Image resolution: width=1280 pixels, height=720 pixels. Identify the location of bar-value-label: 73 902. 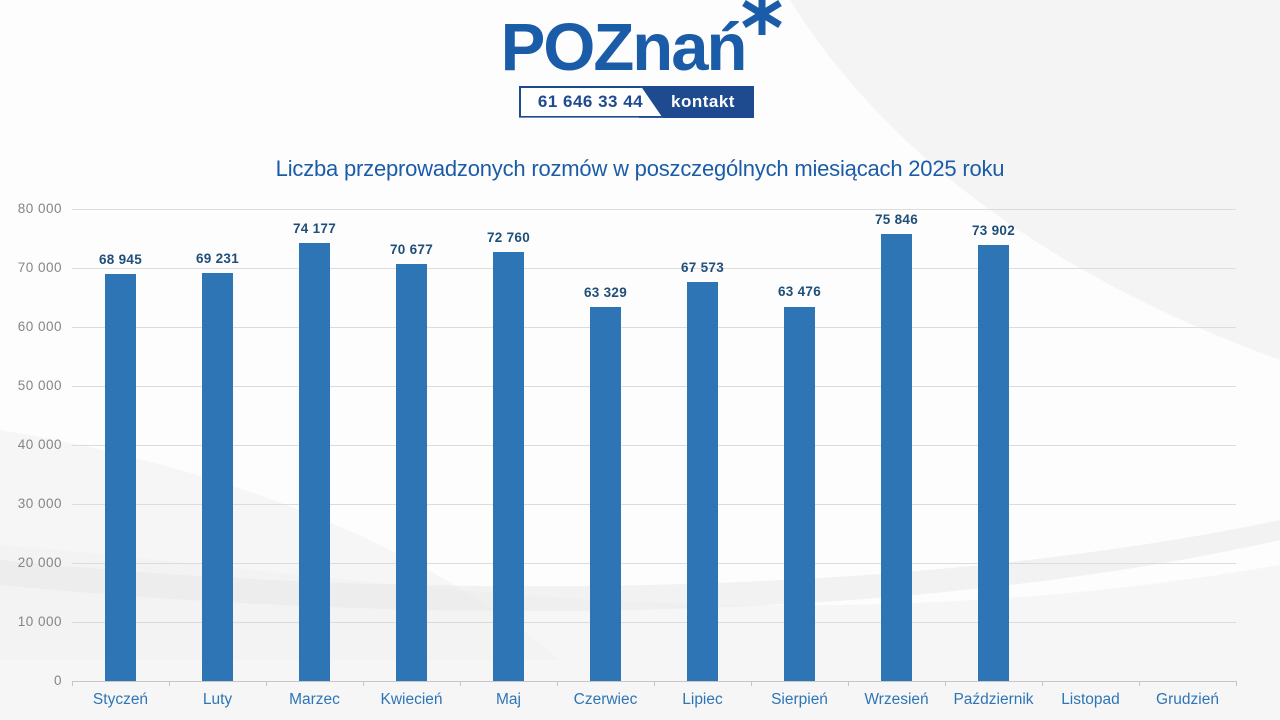
(993, 230).